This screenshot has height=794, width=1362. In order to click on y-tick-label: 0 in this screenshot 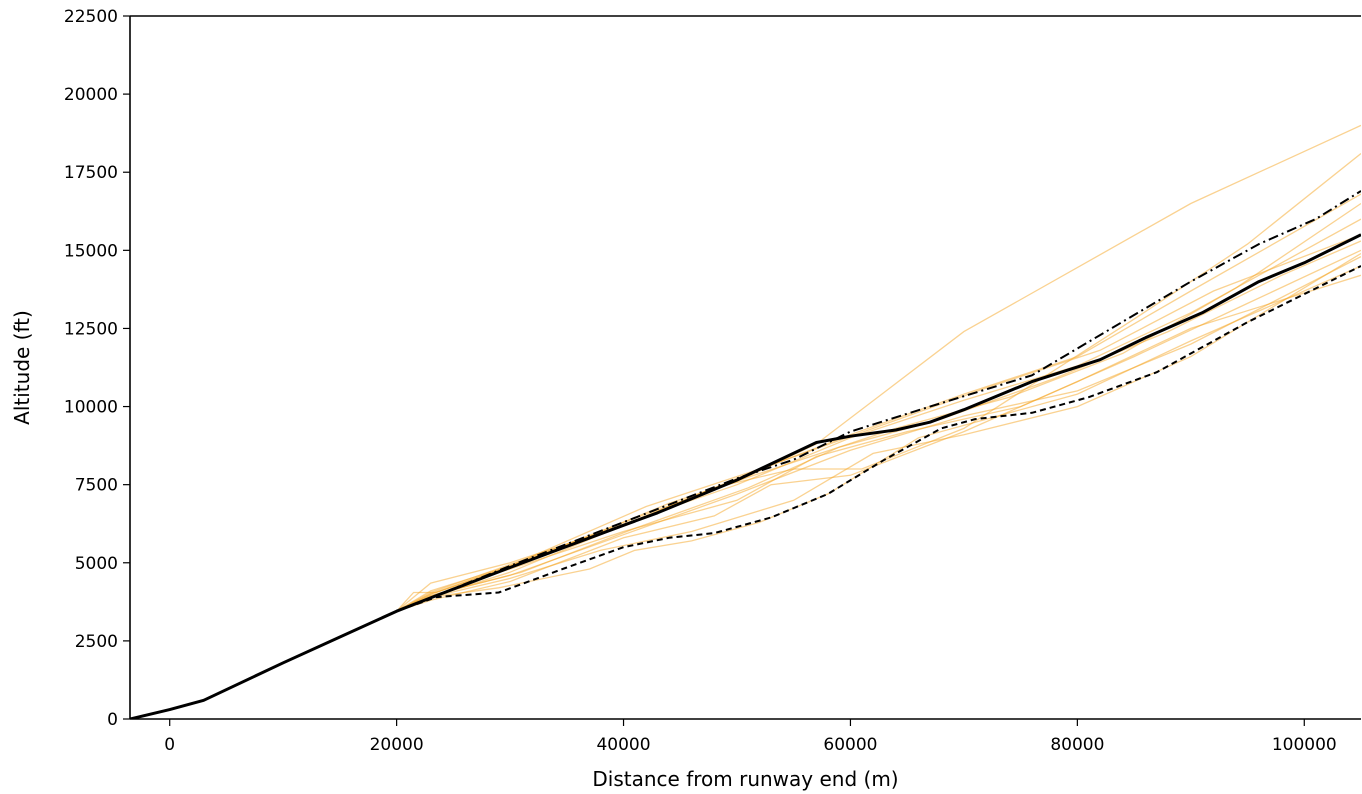, I will do `click(112, 720)`.